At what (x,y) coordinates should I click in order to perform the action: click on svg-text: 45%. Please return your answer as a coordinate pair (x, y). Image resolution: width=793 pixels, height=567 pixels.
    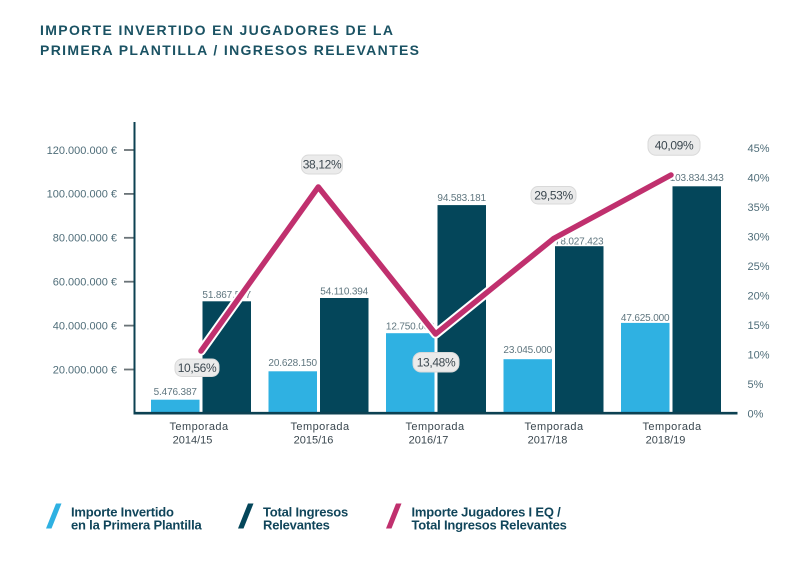
    Looking at the image, I should click on (759, 149).